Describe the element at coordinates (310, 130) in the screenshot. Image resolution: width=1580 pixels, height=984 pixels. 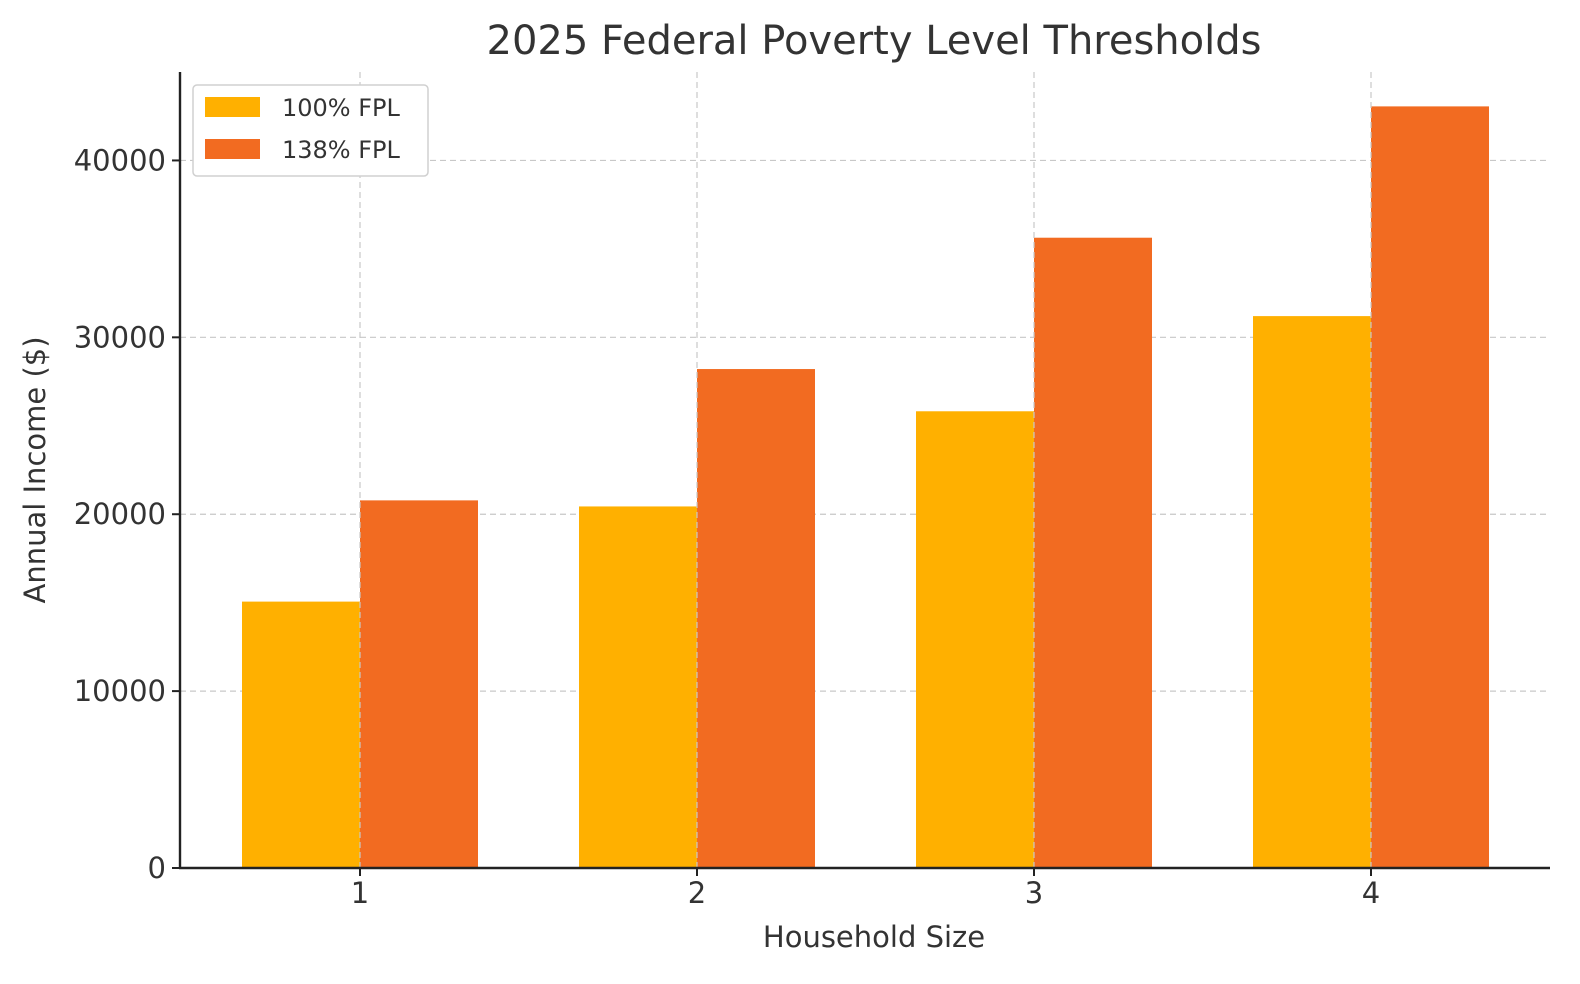
I see `legend: 100% FPL 138% FPL` at that location.